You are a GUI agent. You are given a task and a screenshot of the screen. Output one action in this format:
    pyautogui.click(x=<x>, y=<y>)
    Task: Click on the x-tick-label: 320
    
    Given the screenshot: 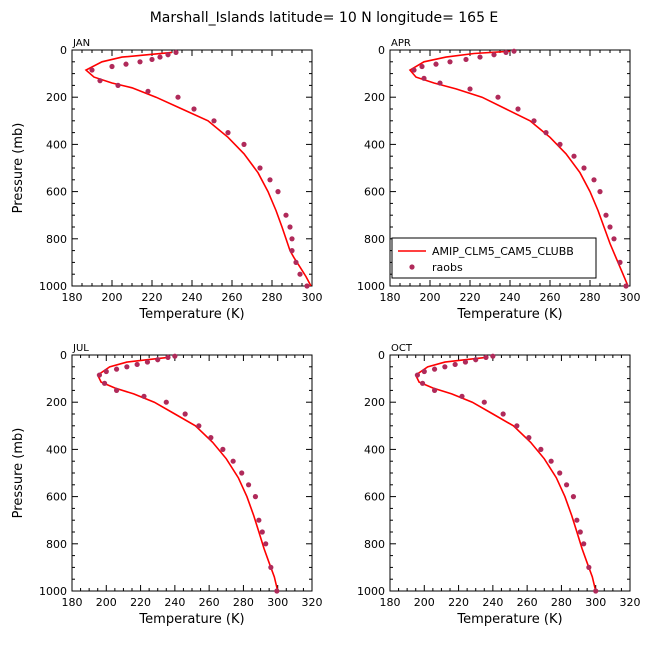 What is the action you would take?
    pyautogui.click(x=630, y=602)
    